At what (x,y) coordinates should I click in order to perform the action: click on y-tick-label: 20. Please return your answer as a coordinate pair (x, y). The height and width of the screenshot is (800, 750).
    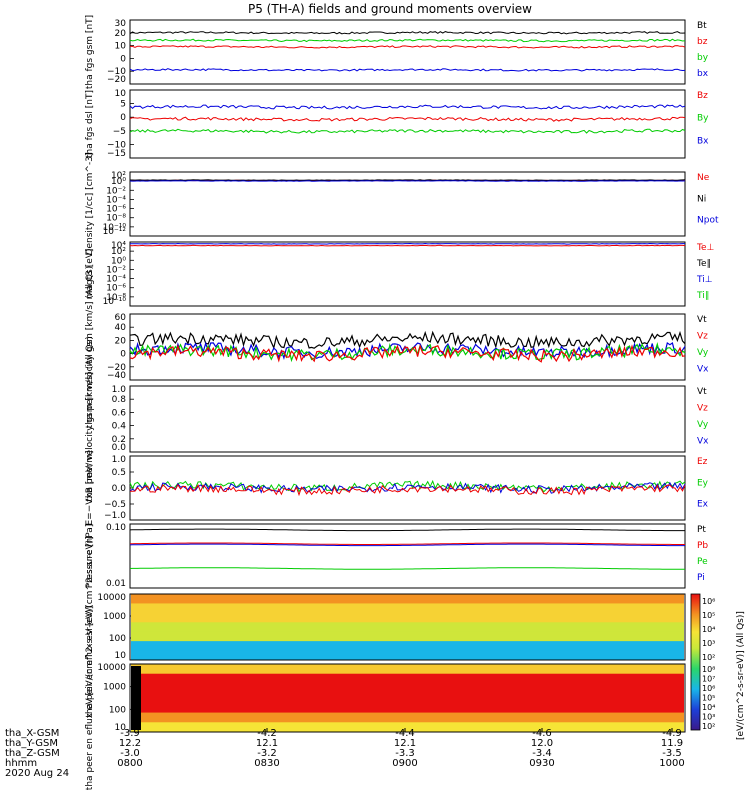
    Looking at the image, I should click on (121, 341).